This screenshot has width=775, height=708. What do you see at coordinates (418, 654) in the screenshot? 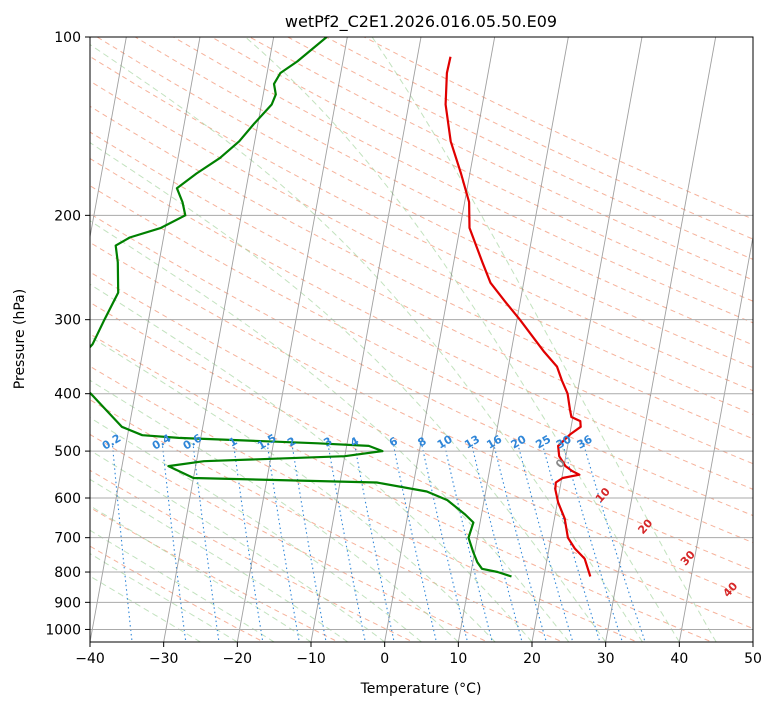
I see `x-axis-ticks: −40 −30 −20 −10 0 10 20 30 40 50` at bounding box center [418, 654].